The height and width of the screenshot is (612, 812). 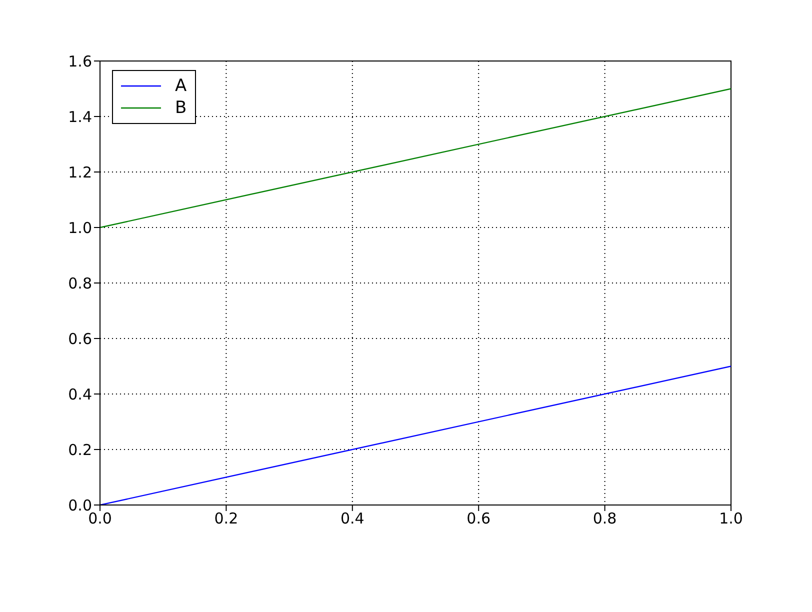 What do you see at coordinates (80, 449) in the screenshot?
I see `y-tick-label: 0.2` at bounding box center [80, 449].